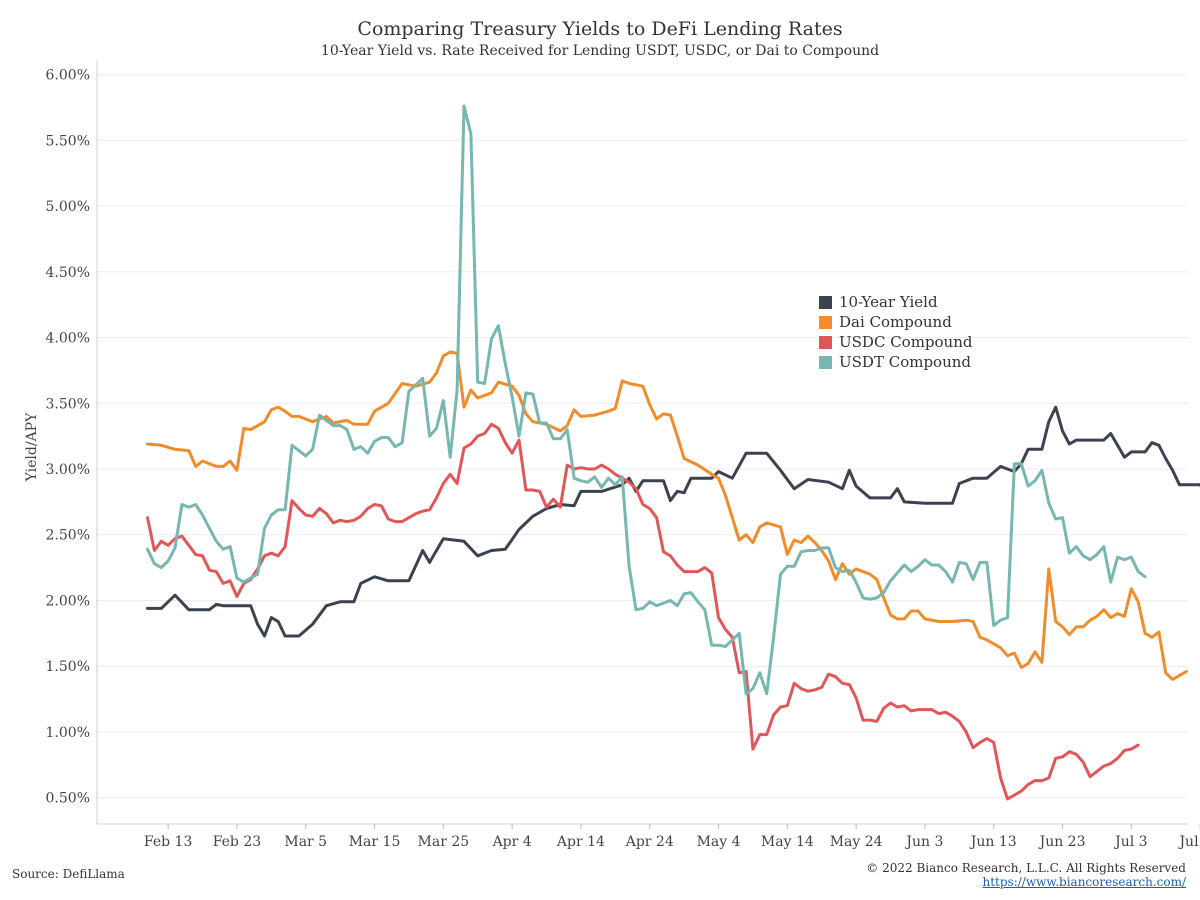 Image resolution: width=1200 pixels, height=900 pixels. I want to click on source-note: Source: DefiLlama, so click(68, 874).